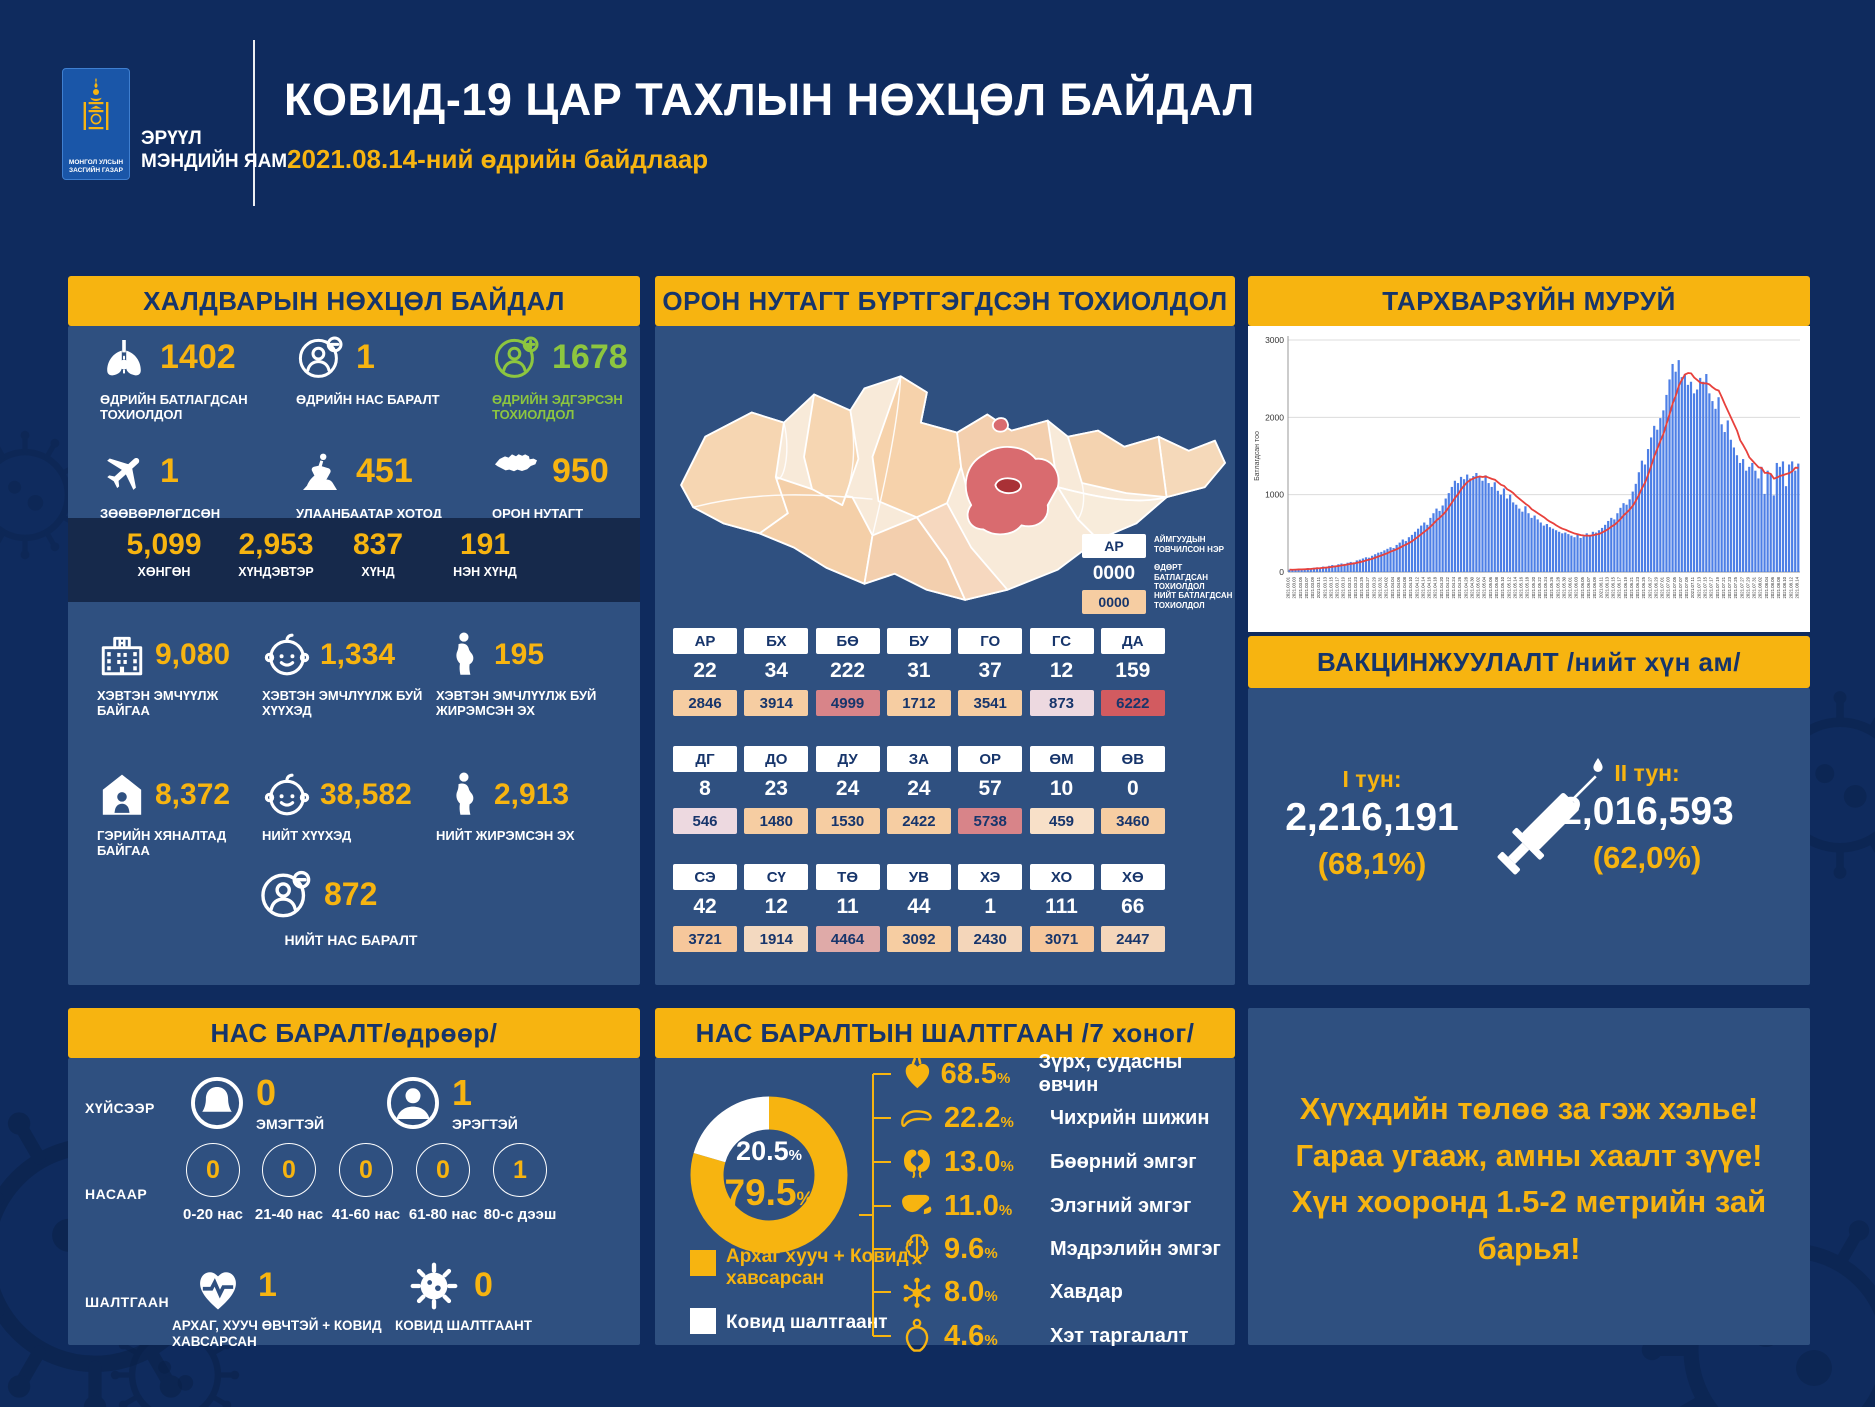  I want to click on severity-strip, so click(354, 560).